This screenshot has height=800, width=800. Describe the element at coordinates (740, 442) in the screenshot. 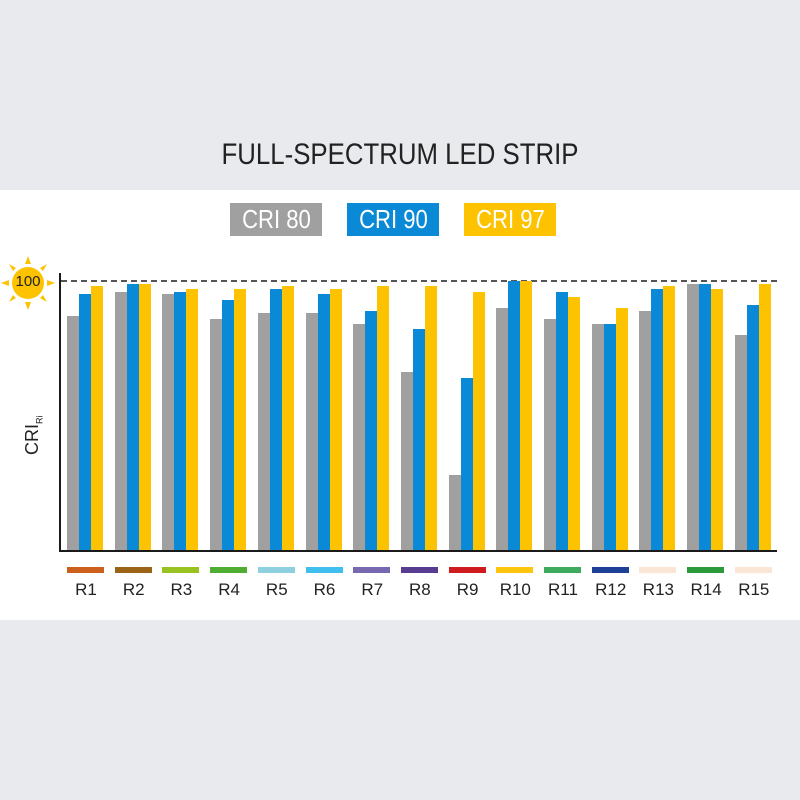

I see `bar-r15-cri80` at that location.